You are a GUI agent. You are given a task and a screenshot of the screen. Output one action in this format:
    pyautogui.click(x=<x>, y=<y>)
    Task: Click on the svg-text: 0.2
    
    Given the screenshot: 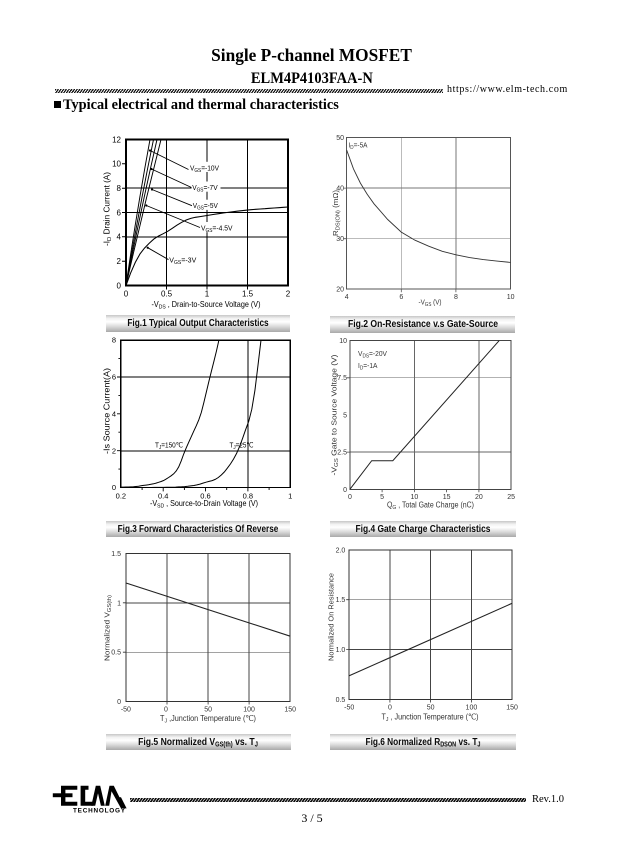 What is the action you would take?
    pyautogui.click(x=121, y=495)
    